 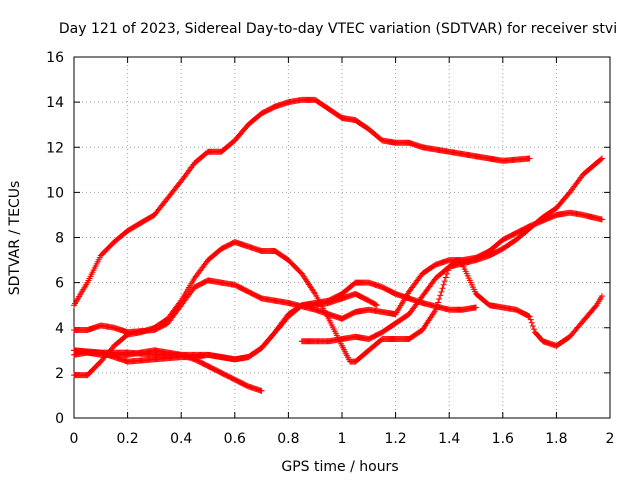 I want to click on x-tick-label: 0.8, so click(x=288, y=439).